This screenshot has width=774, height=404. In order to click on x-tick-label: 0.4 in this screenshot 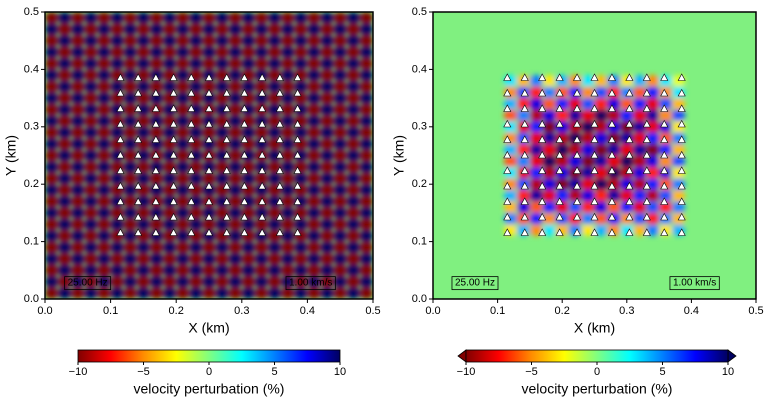, I will do `click(691, 311)`.